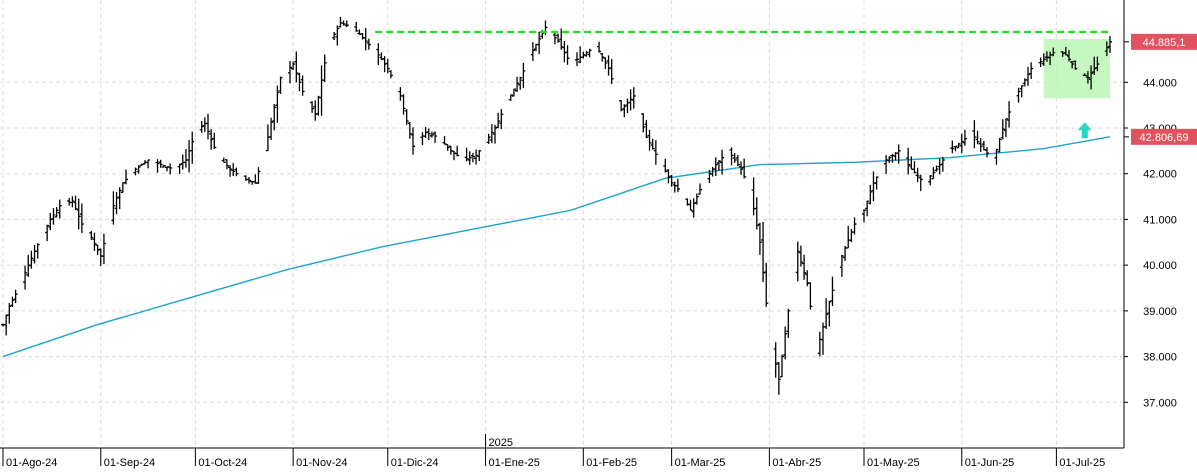 The image size is (1197, 473). Describe the element at coordinates (893, 463) in the screenshot. I see `x-tick-label: 01-May-25` at that location.